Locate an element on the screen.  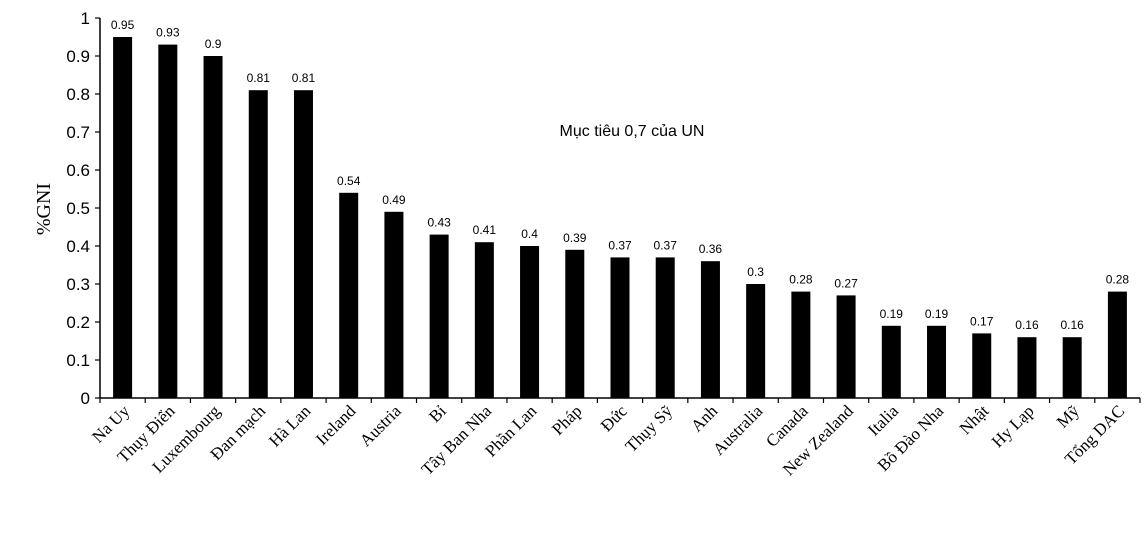
data-label: 0.3 is located at coordinates (755, 272).